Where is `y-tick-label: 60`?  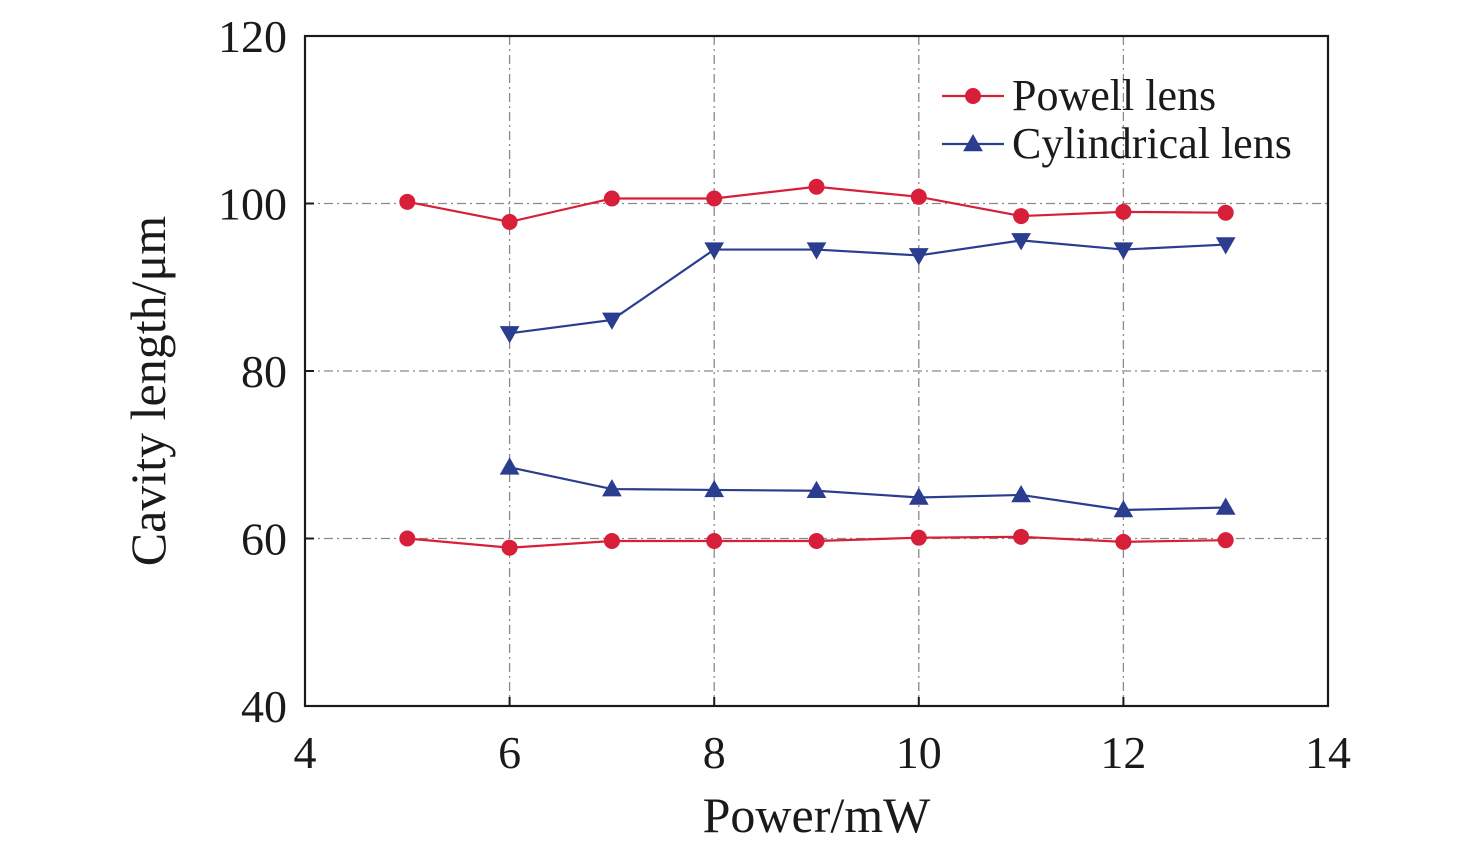 y-tick-label: 60 is located at coordinates (264, 539).